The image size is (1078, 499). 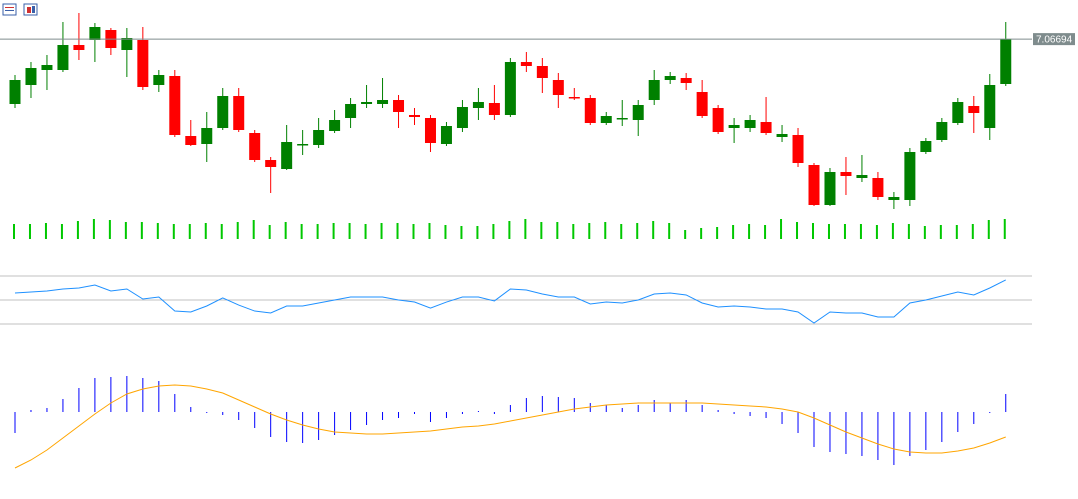 I want to click on last-price-label: 7.06694, so click(x=1054, y=39).